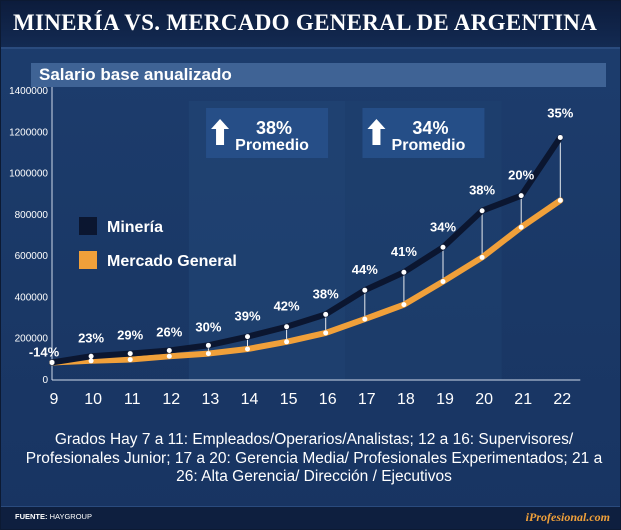 The width and height of the screenshot is (621, 530). I want to click on x-tick-label: 21, so click(523, 399).